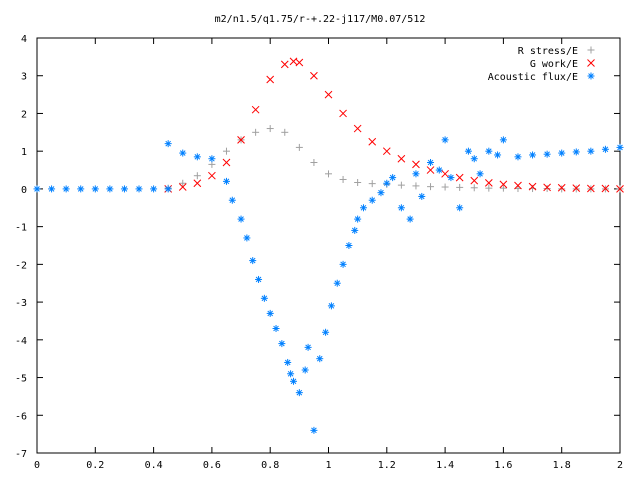  What do you see at coordinates (21, 228) in the screenshot?
I see `y-tick-label: -1` at bounding box center [21, 228].